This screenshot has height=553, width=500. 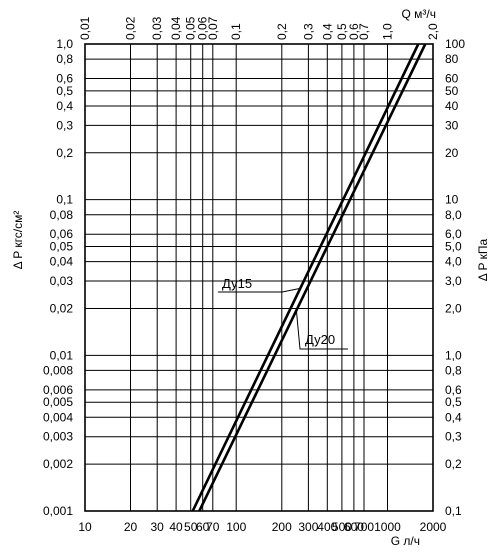 I want to click on y-right-tick-label: 0,1, so click(x=453, y=511).